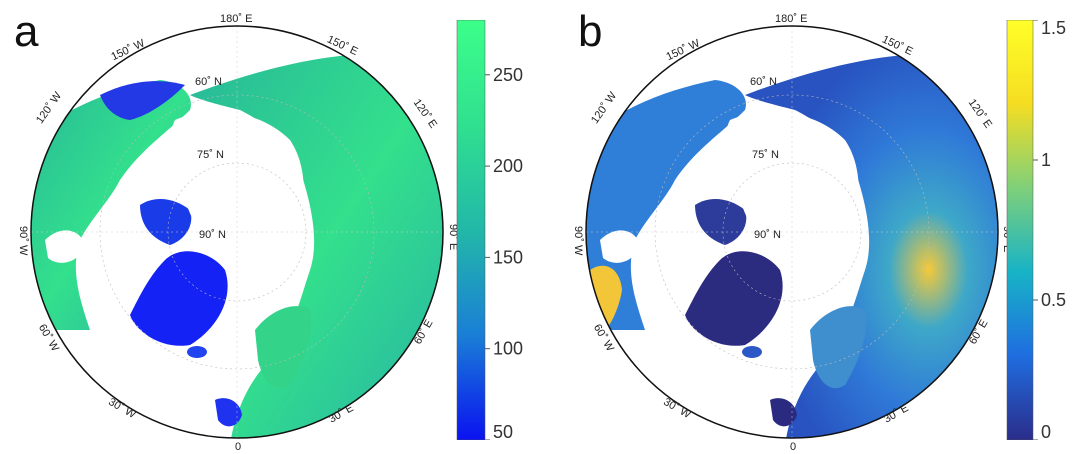  I want to click on colorbar-tick-label: 50, so click(503, 431).